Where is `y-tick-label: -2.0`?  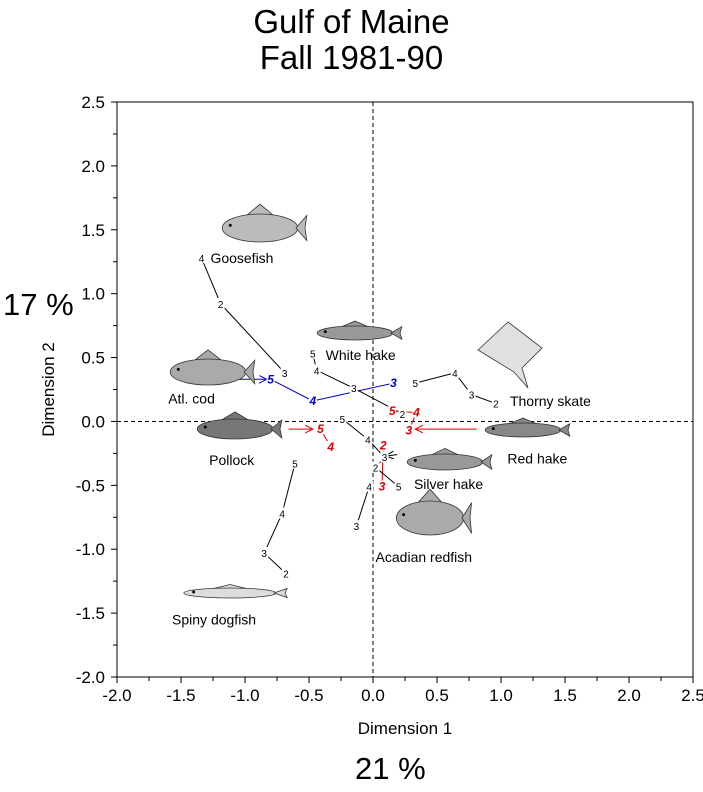
y-tick-label: -2.0 is located at coordinates (90, 677).